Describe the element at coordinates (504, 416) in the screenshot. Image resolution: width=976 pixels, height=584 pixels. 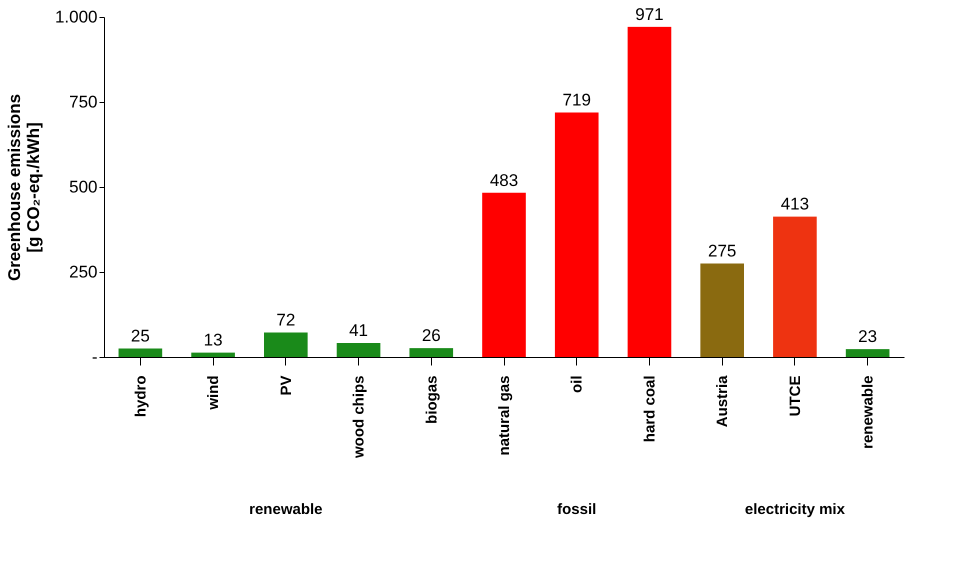
I see `x-tick-label: natural gas` at that location.